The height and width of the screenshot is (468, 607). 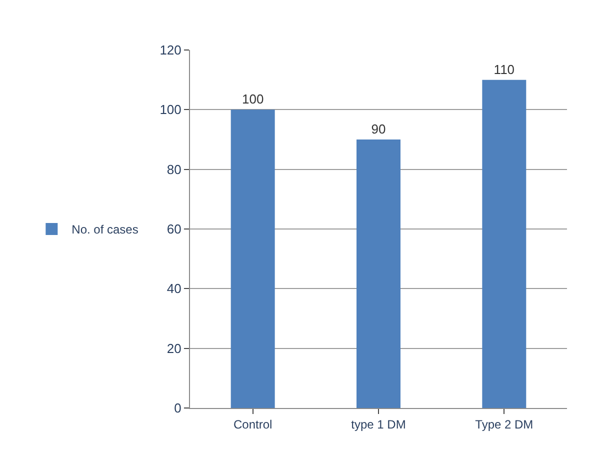 I want to click on y-tick-label: 80, so click(x=174, y=169).